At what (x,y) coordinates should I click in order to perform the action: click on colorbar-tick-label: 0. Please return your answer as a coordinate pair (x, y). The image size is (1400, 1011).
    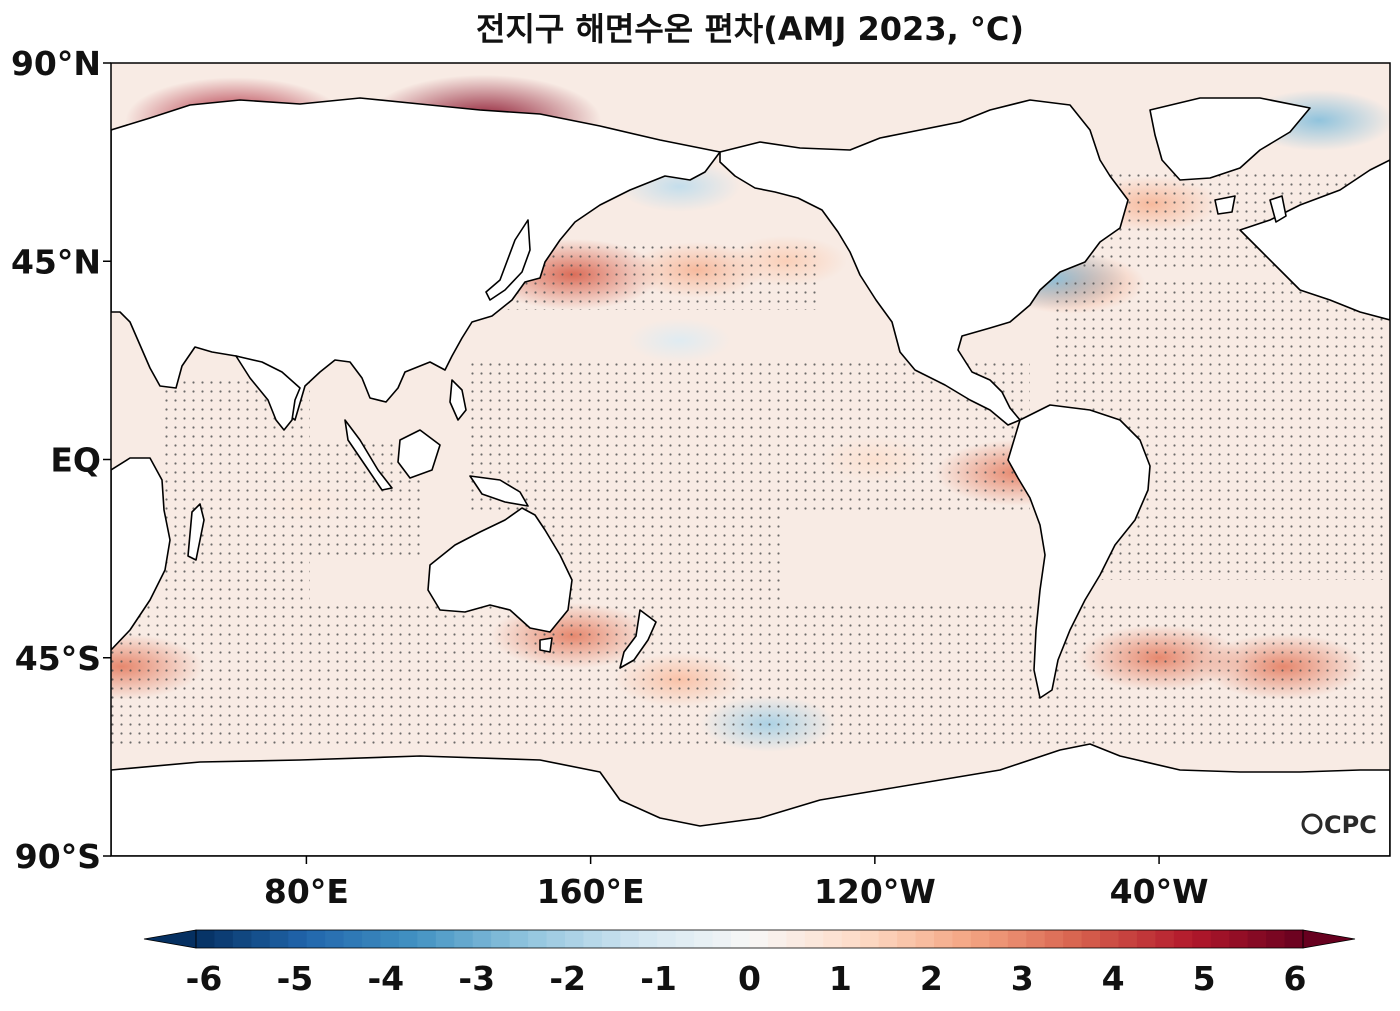
    Looking at the image, I should click on (749, 978).